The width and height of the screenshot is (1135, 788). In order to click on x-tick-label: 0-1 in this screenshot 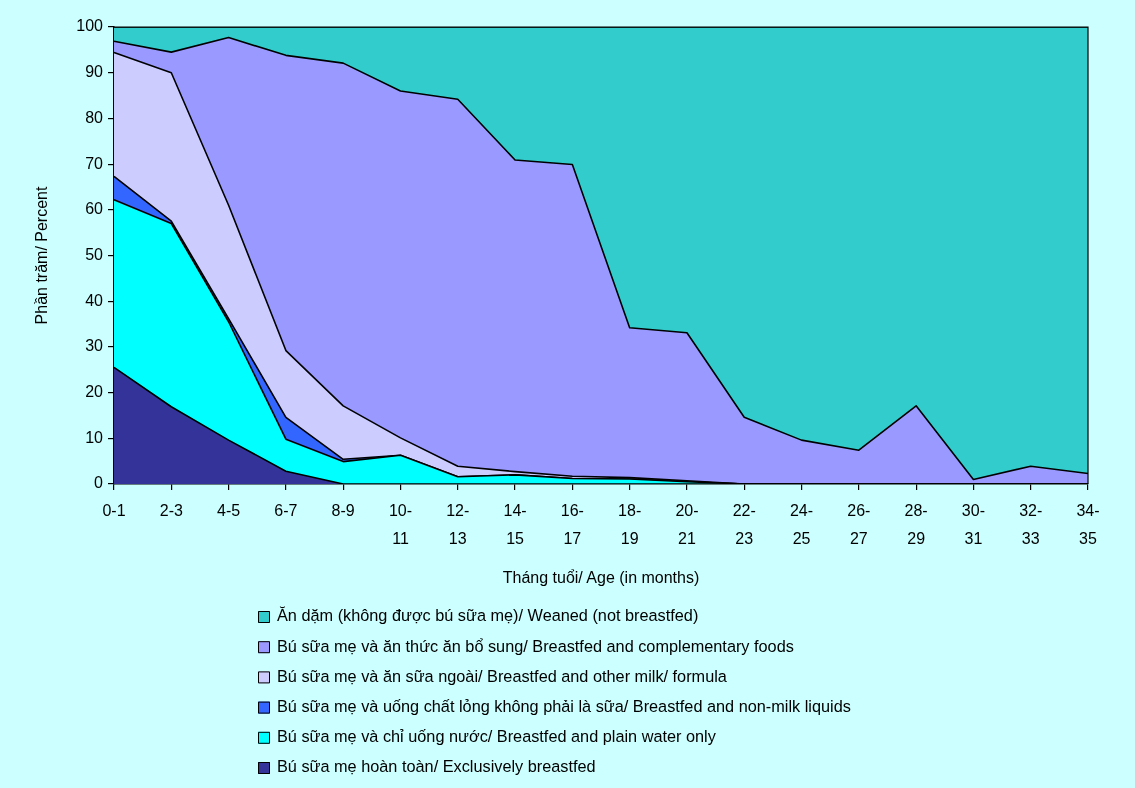, I will do `click(114, 511)`.